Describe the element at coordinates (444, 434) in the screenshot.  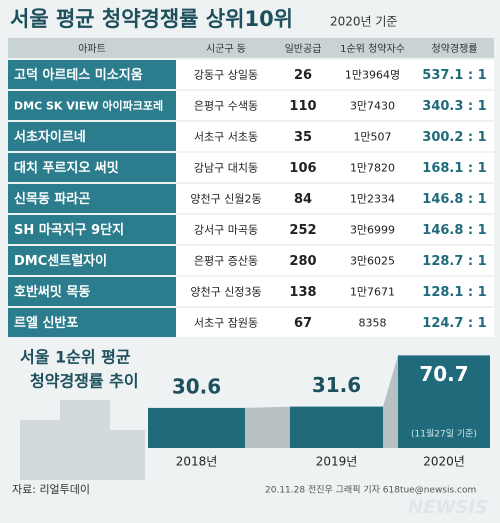
I see `annotation: (11월27일 기준)` at that location.